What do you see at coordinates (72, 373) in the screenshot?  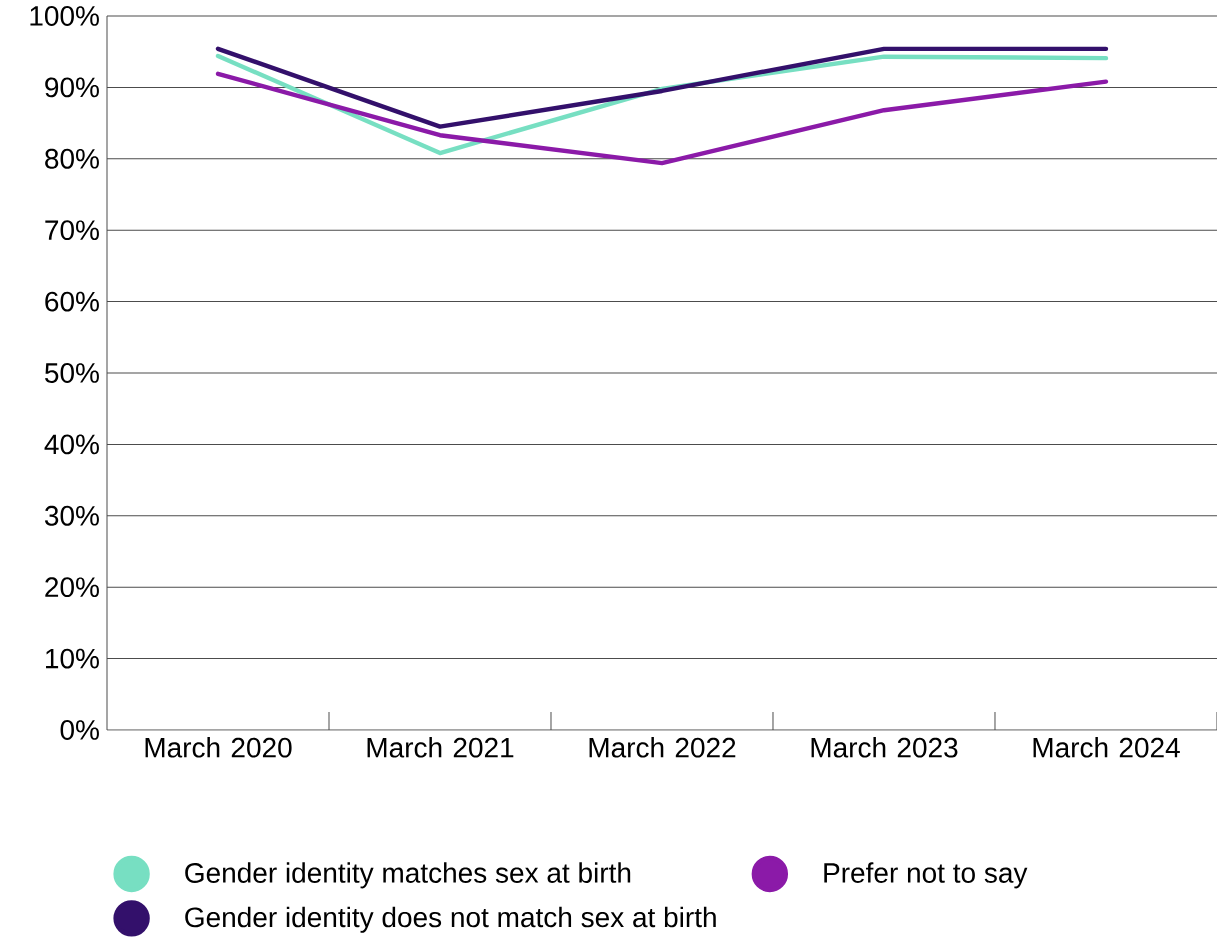 I see `y-tick-label: 50%` at bounding box center [72, 373].